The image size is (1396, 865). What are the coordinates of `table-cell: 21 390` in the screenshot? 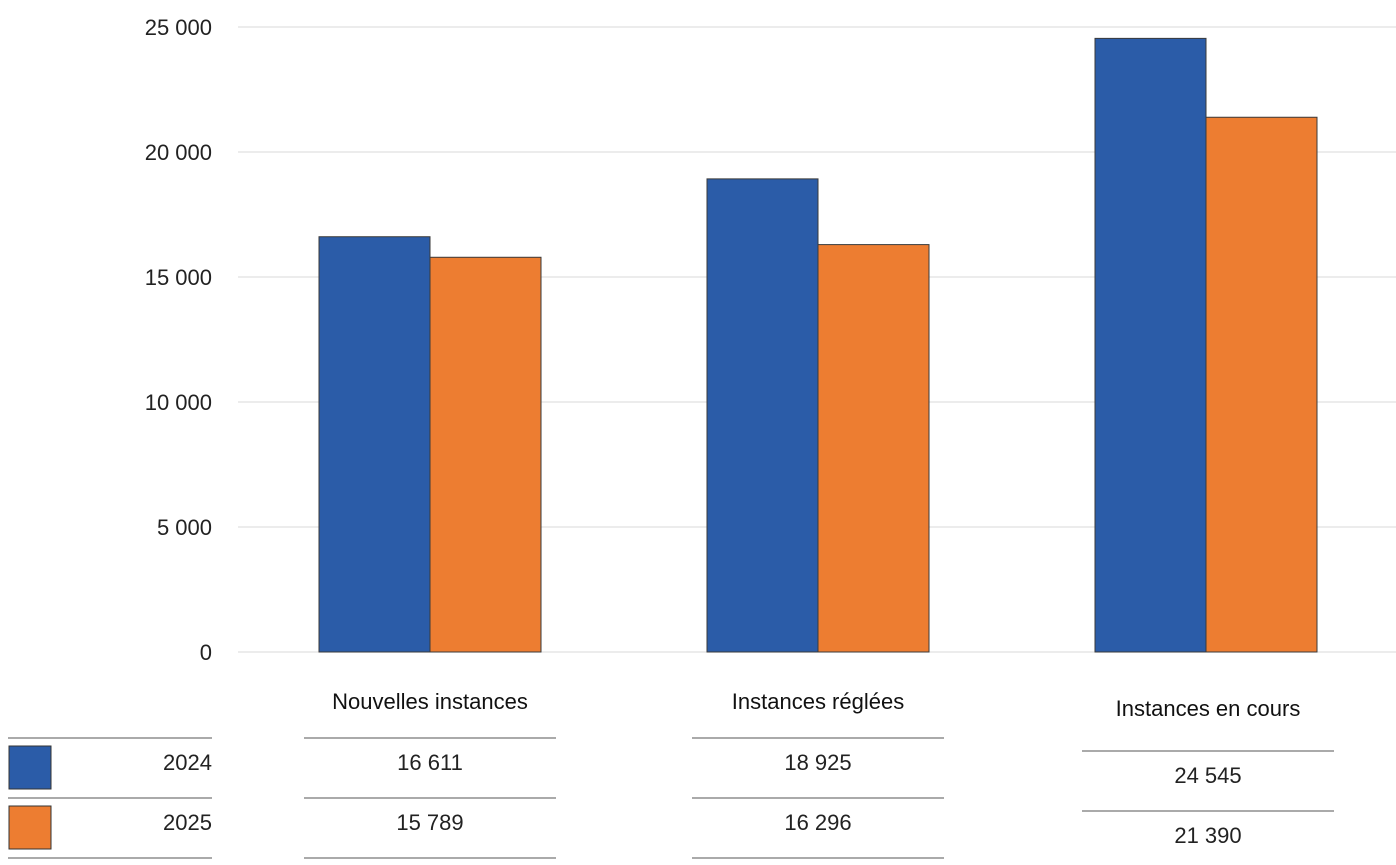 It's located at (1207, 835).